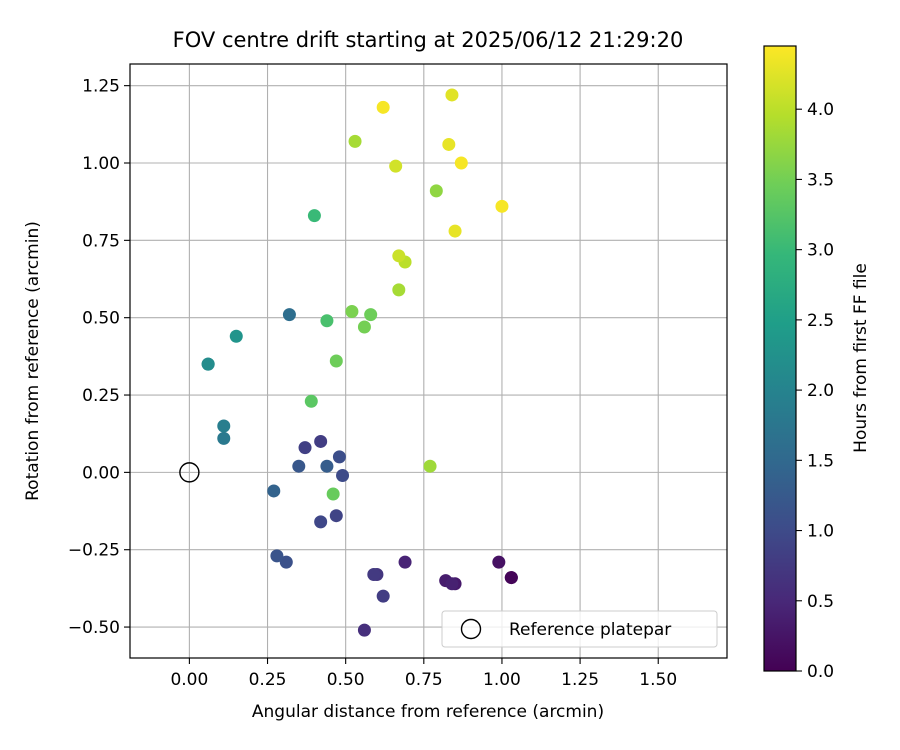 The image size is (900, 750). What do you see at coordinates (189, 680) in the screenshot?
I see `x-tick-label: 0.00` at bounding box center [189, 680].